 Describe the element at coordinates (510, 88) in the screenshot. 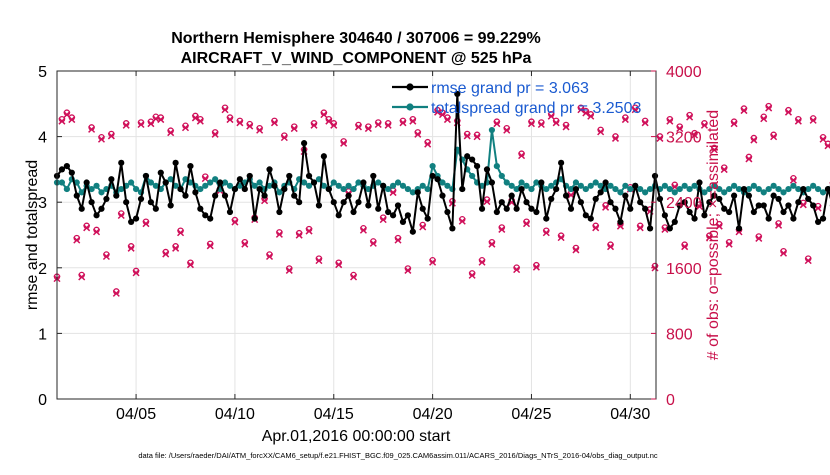

I see `legend-rmse-label: rmse grand pr = 3.063` at that location.